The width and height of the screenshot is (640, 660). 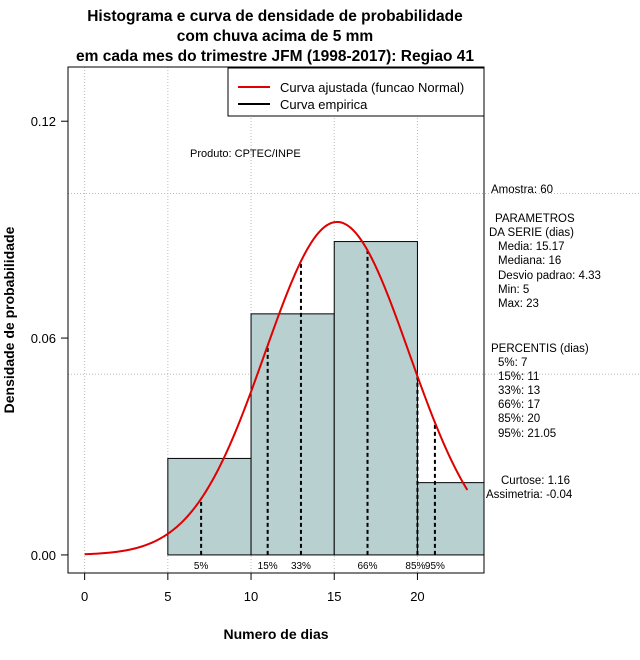 I want to click on y-tick-label: 0.12, so click(x=43, y=121).